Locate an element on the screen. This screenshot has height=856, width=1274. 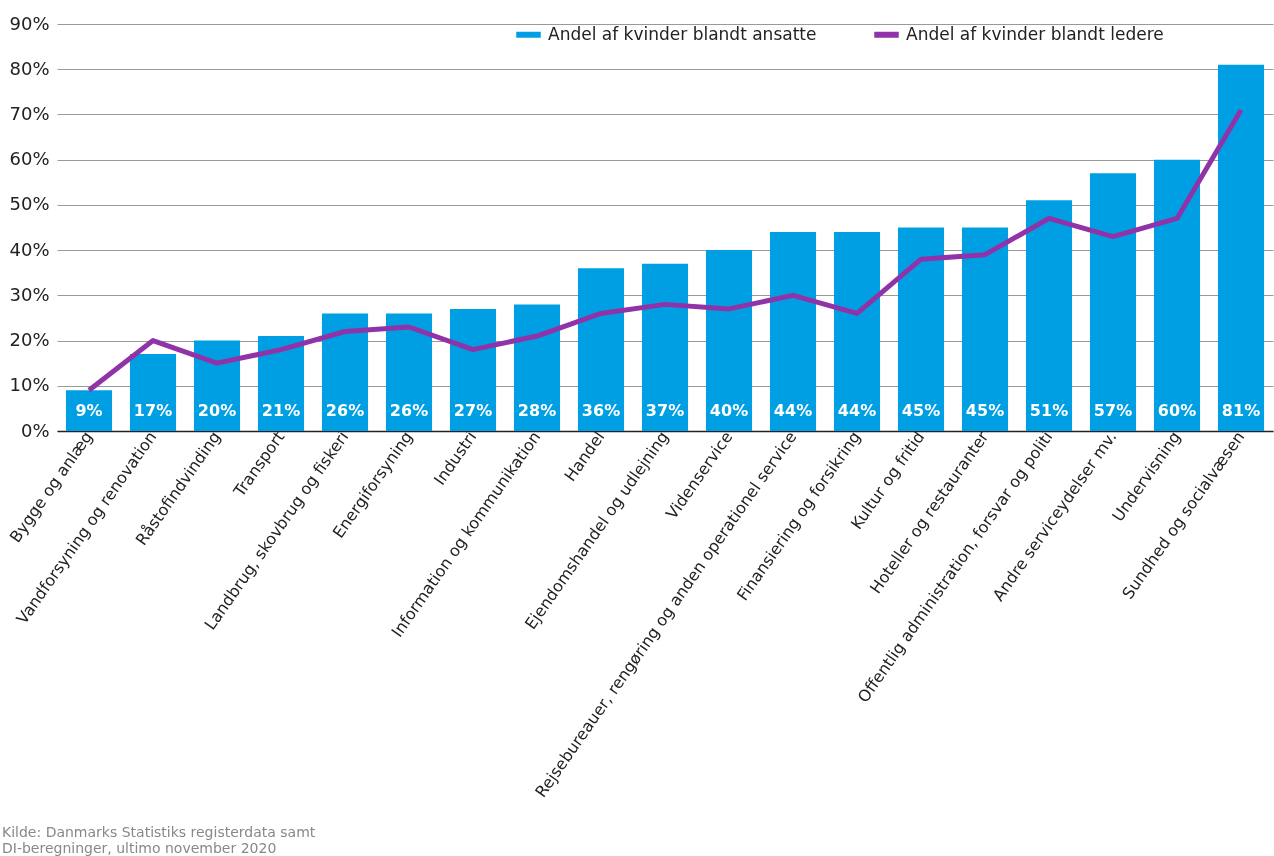
data-label: 51% is located at coordinates (1049, 410).